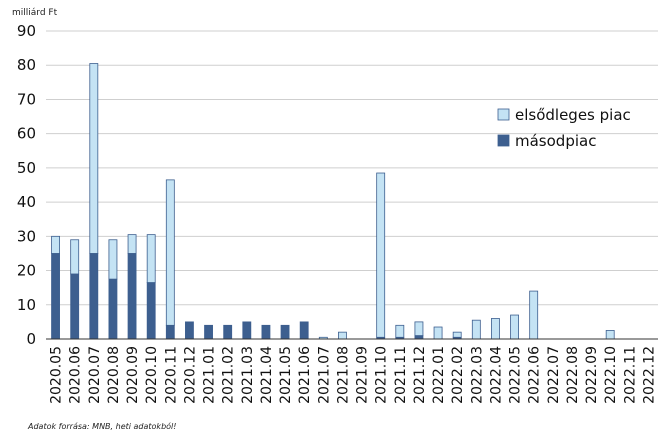 This screenshot has width=662, height=433. I want to click on x-tick-label: 2022.09, so click(592, 375).